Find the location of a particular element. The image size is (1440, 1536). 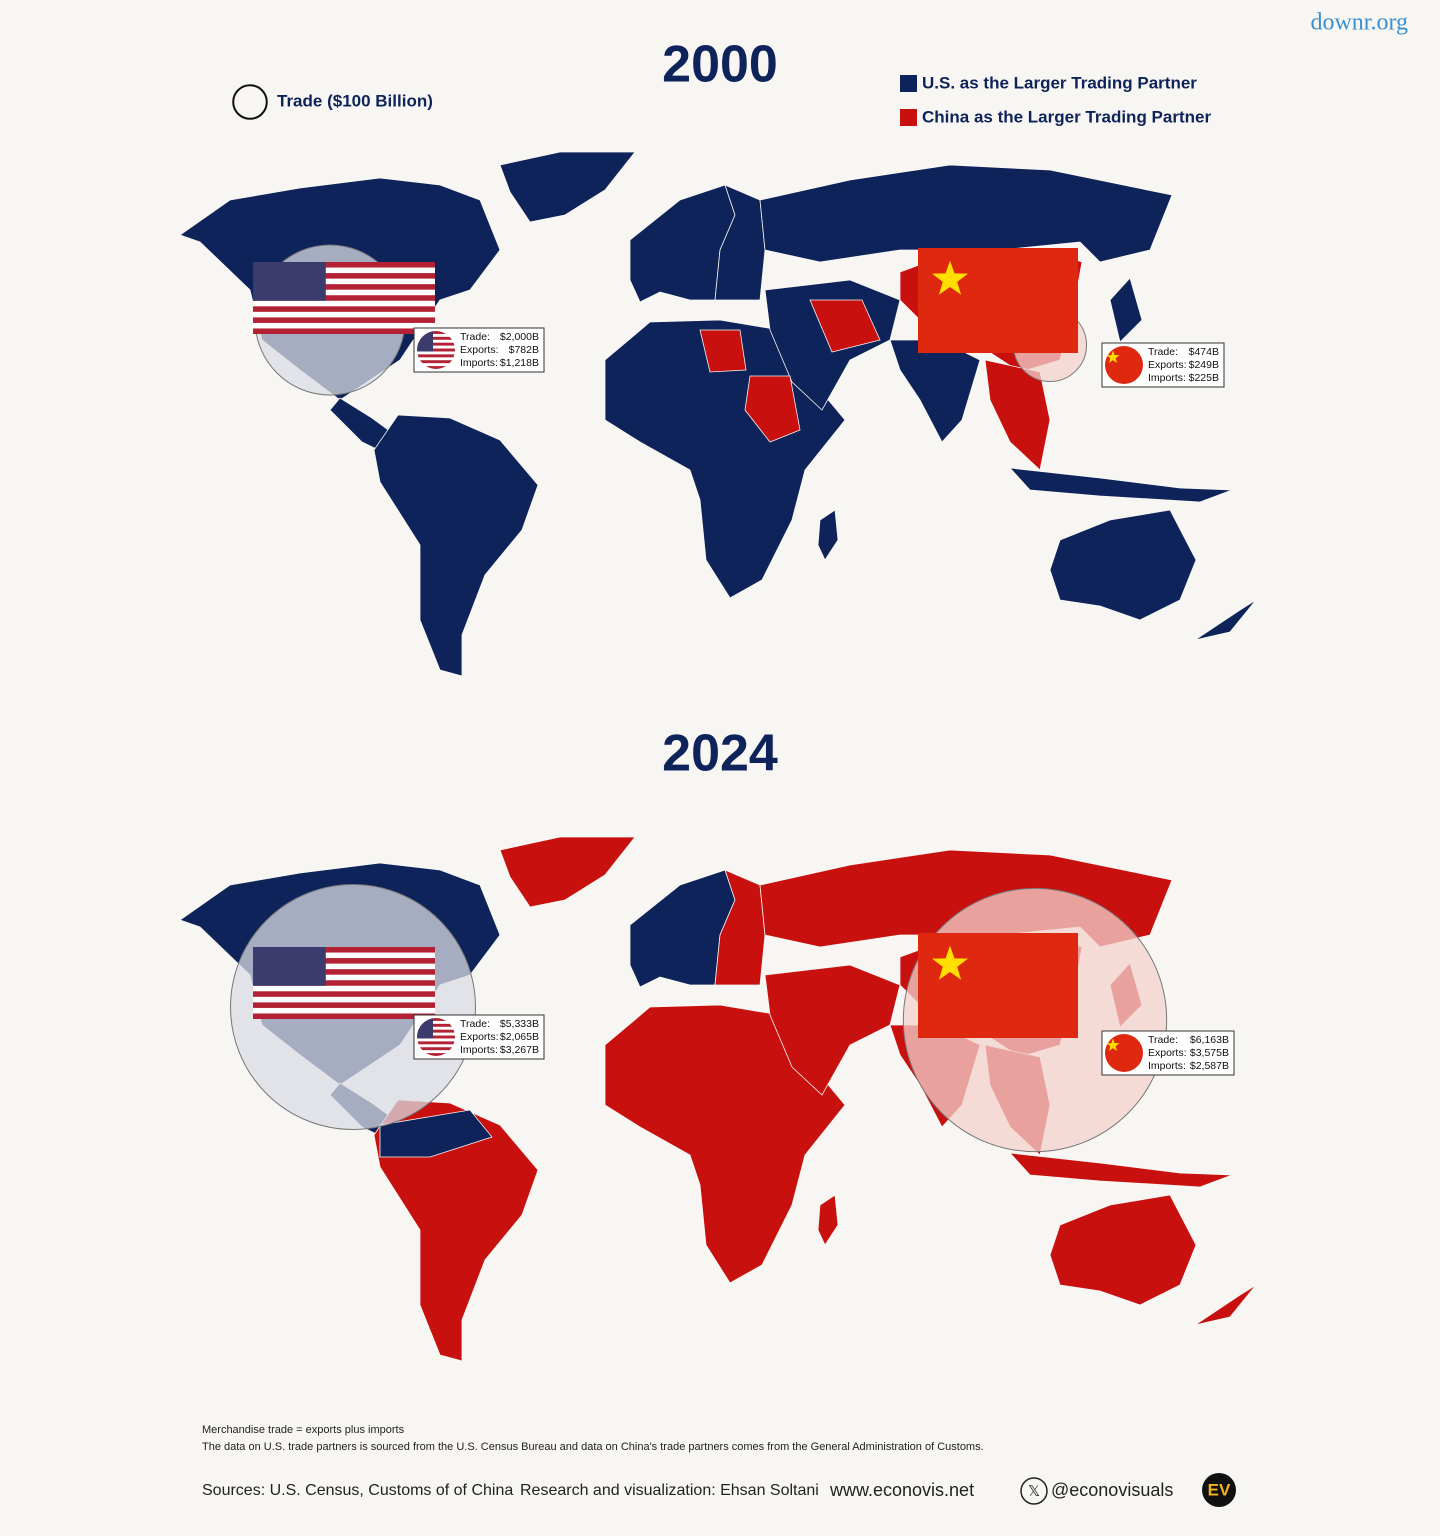

logo is located at coordinates (1219, 1490).